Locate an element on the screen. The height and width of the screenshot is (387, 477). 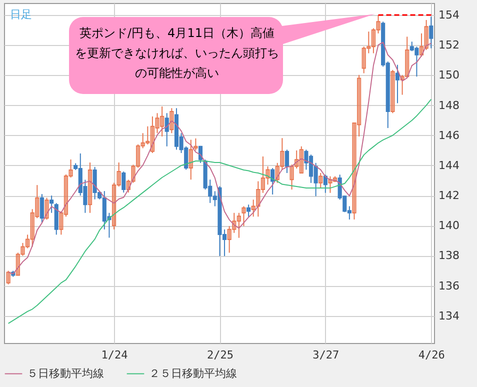
y-tick-label: 144 is located at coordinates (449, 165).